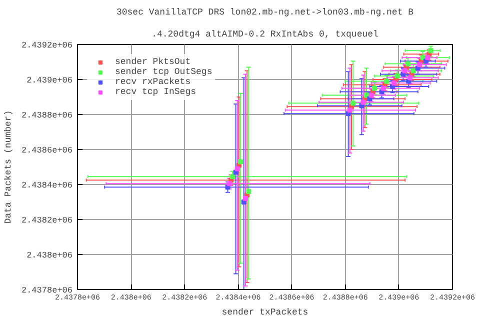 This screenshot has height=320, width=480. I want to click on y-tick-label: 2.4388e+06, so click(47, 115).